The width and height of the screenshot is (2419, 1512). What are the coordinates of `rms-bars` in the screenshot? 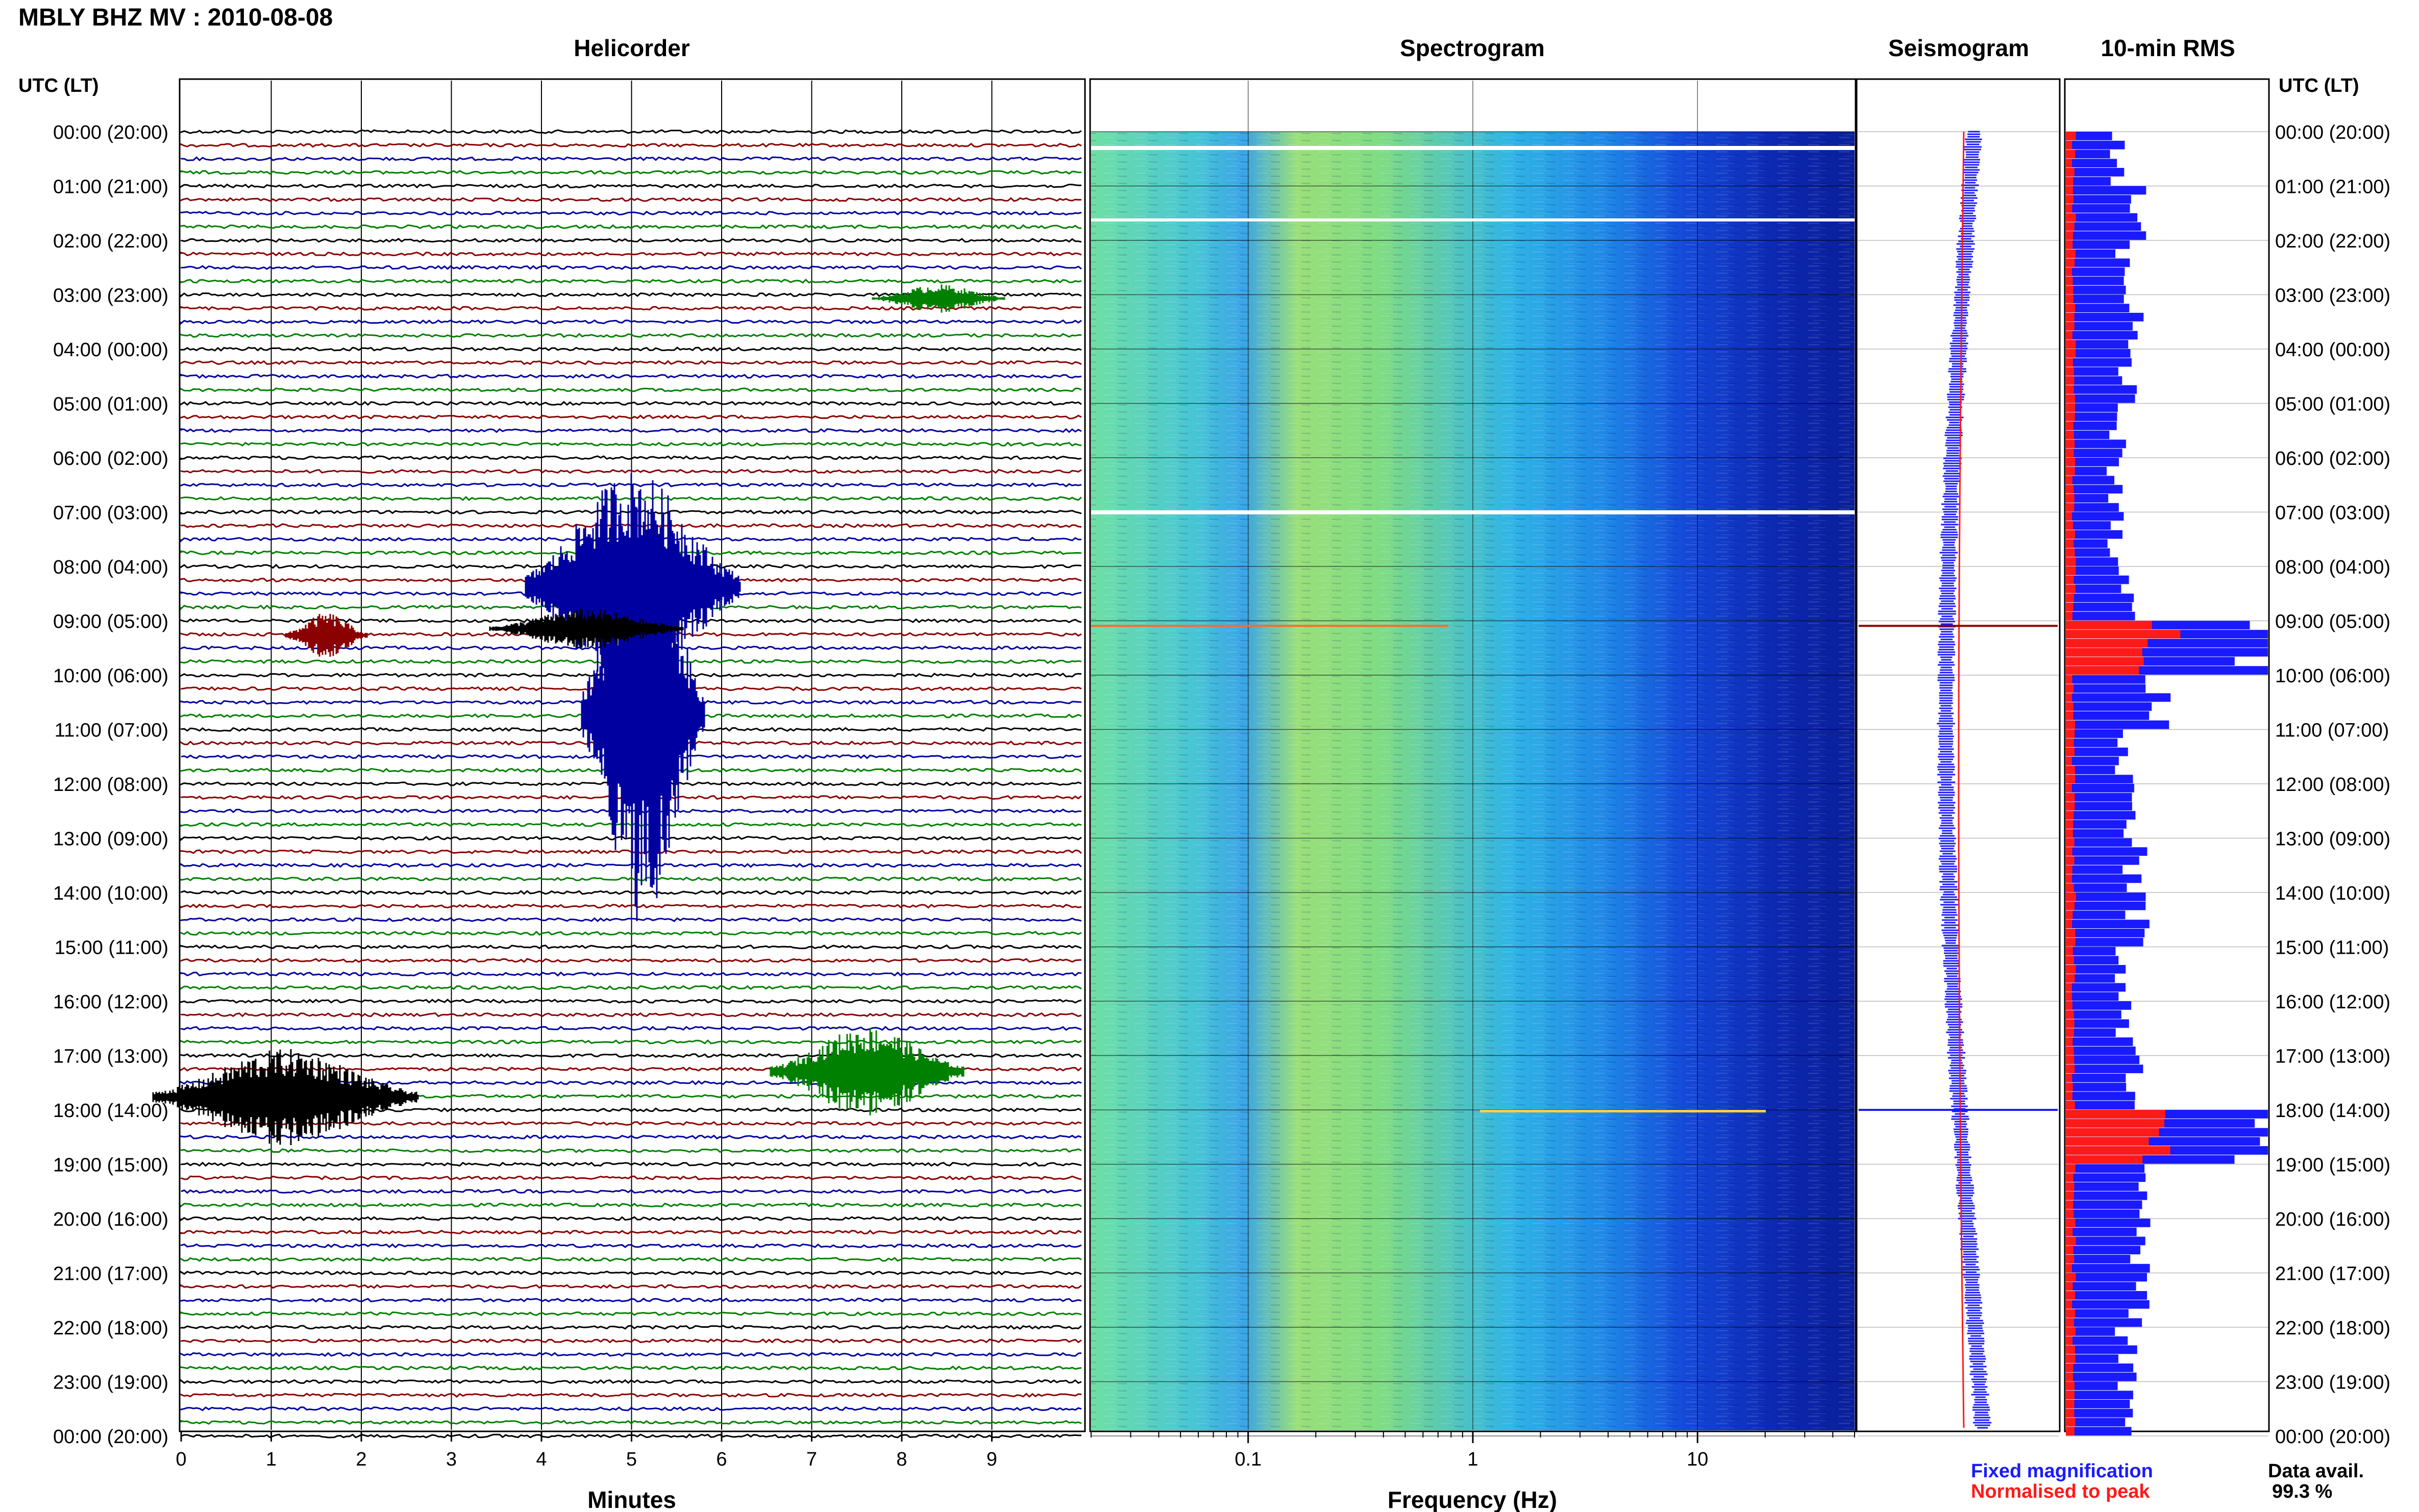 It's located at (2167, 784).